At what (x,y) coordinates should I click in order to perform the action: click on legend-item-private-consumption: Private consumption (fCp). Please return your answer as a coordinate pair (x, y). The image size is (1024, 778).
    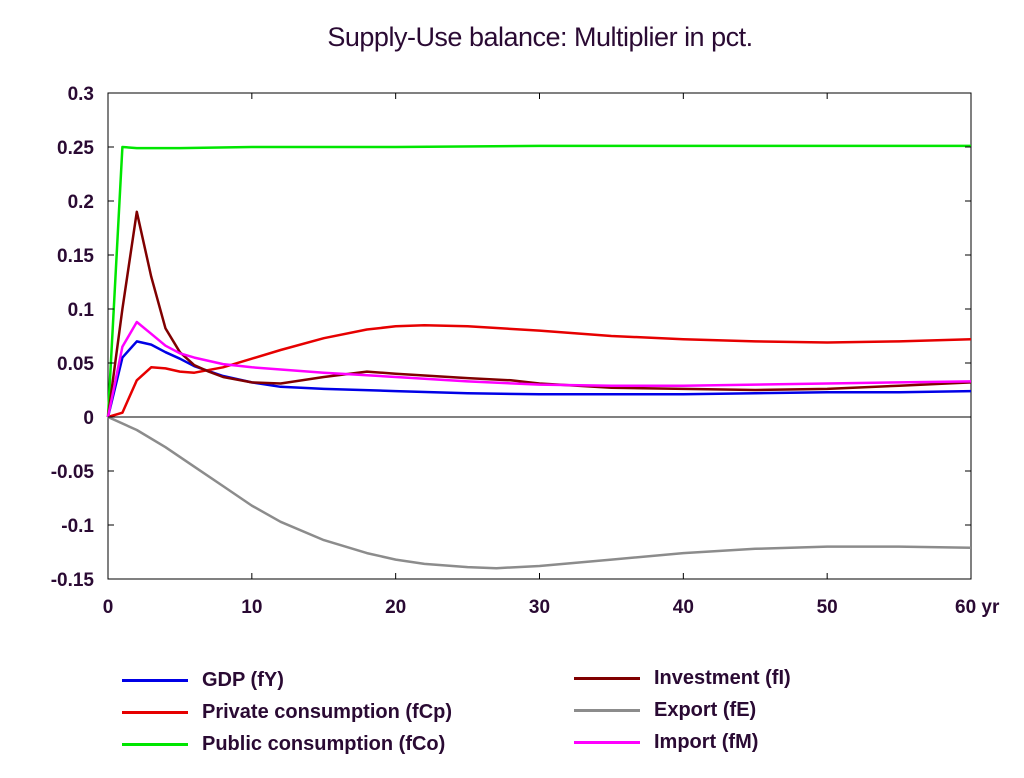
    Looking at the image, I should click on (287, 712).